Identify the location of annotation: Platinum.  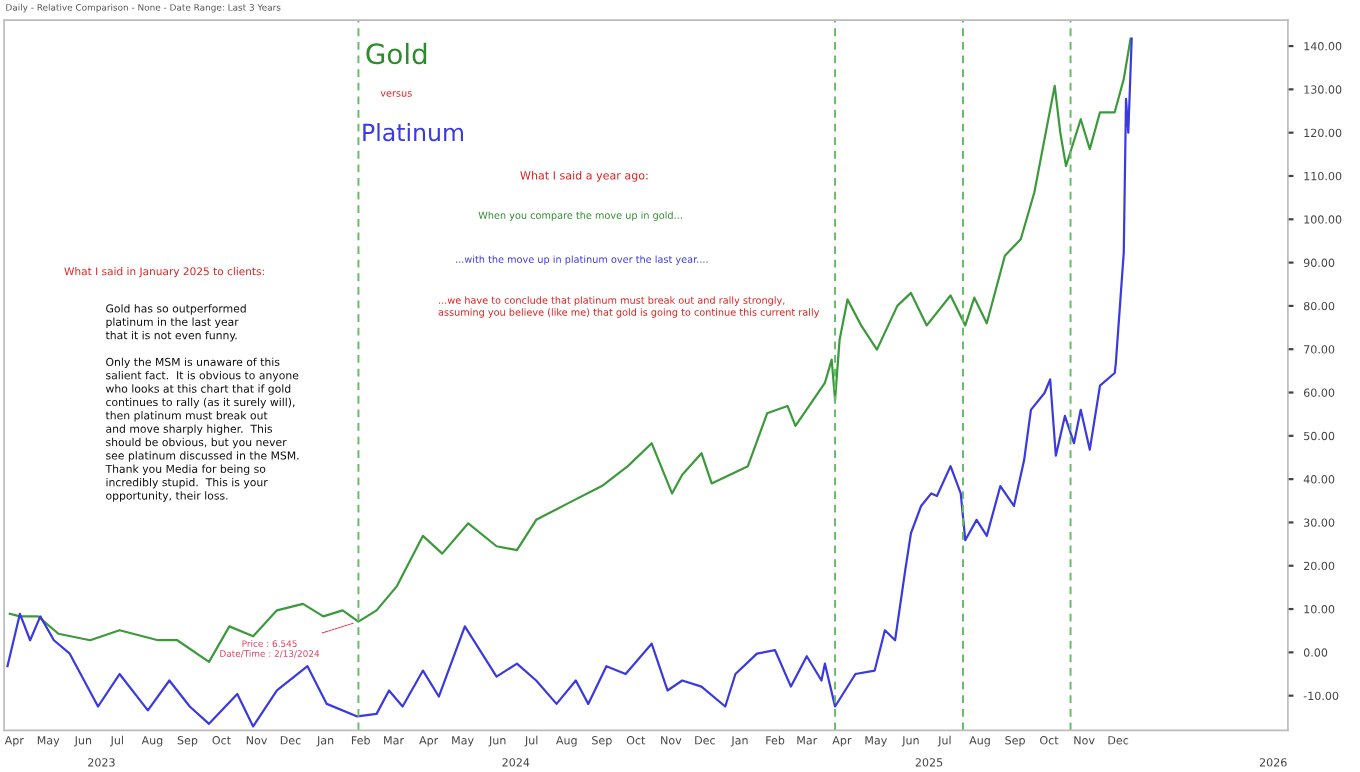
(413, 132).